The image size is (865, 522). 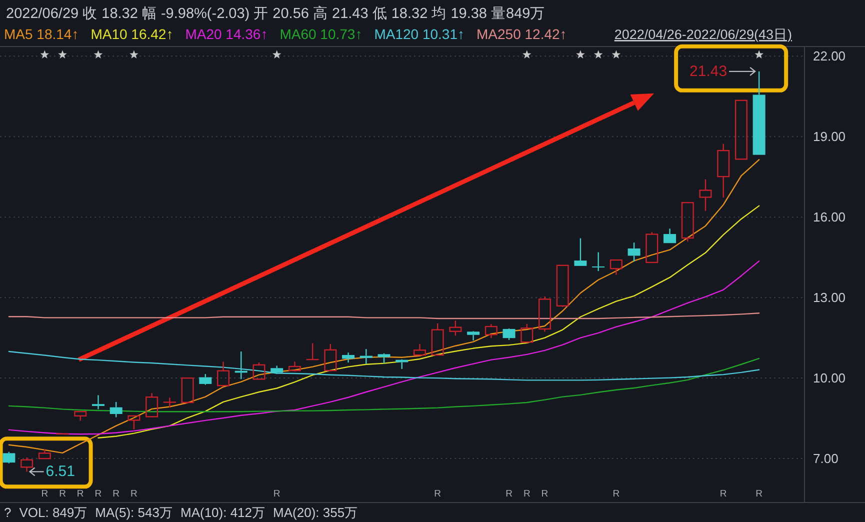 I want to click on subtitle: 2022/04/26-2022/06/29(43日), so click(x=703, y=34).